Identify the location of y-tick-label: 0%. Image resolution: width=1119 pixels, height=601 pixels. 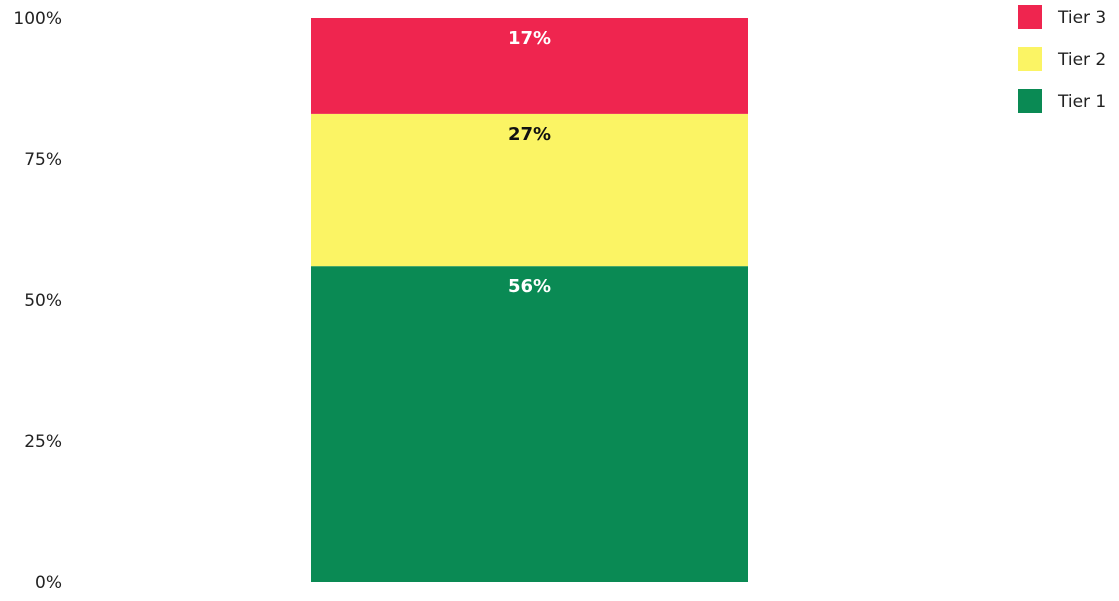
(48, 583).